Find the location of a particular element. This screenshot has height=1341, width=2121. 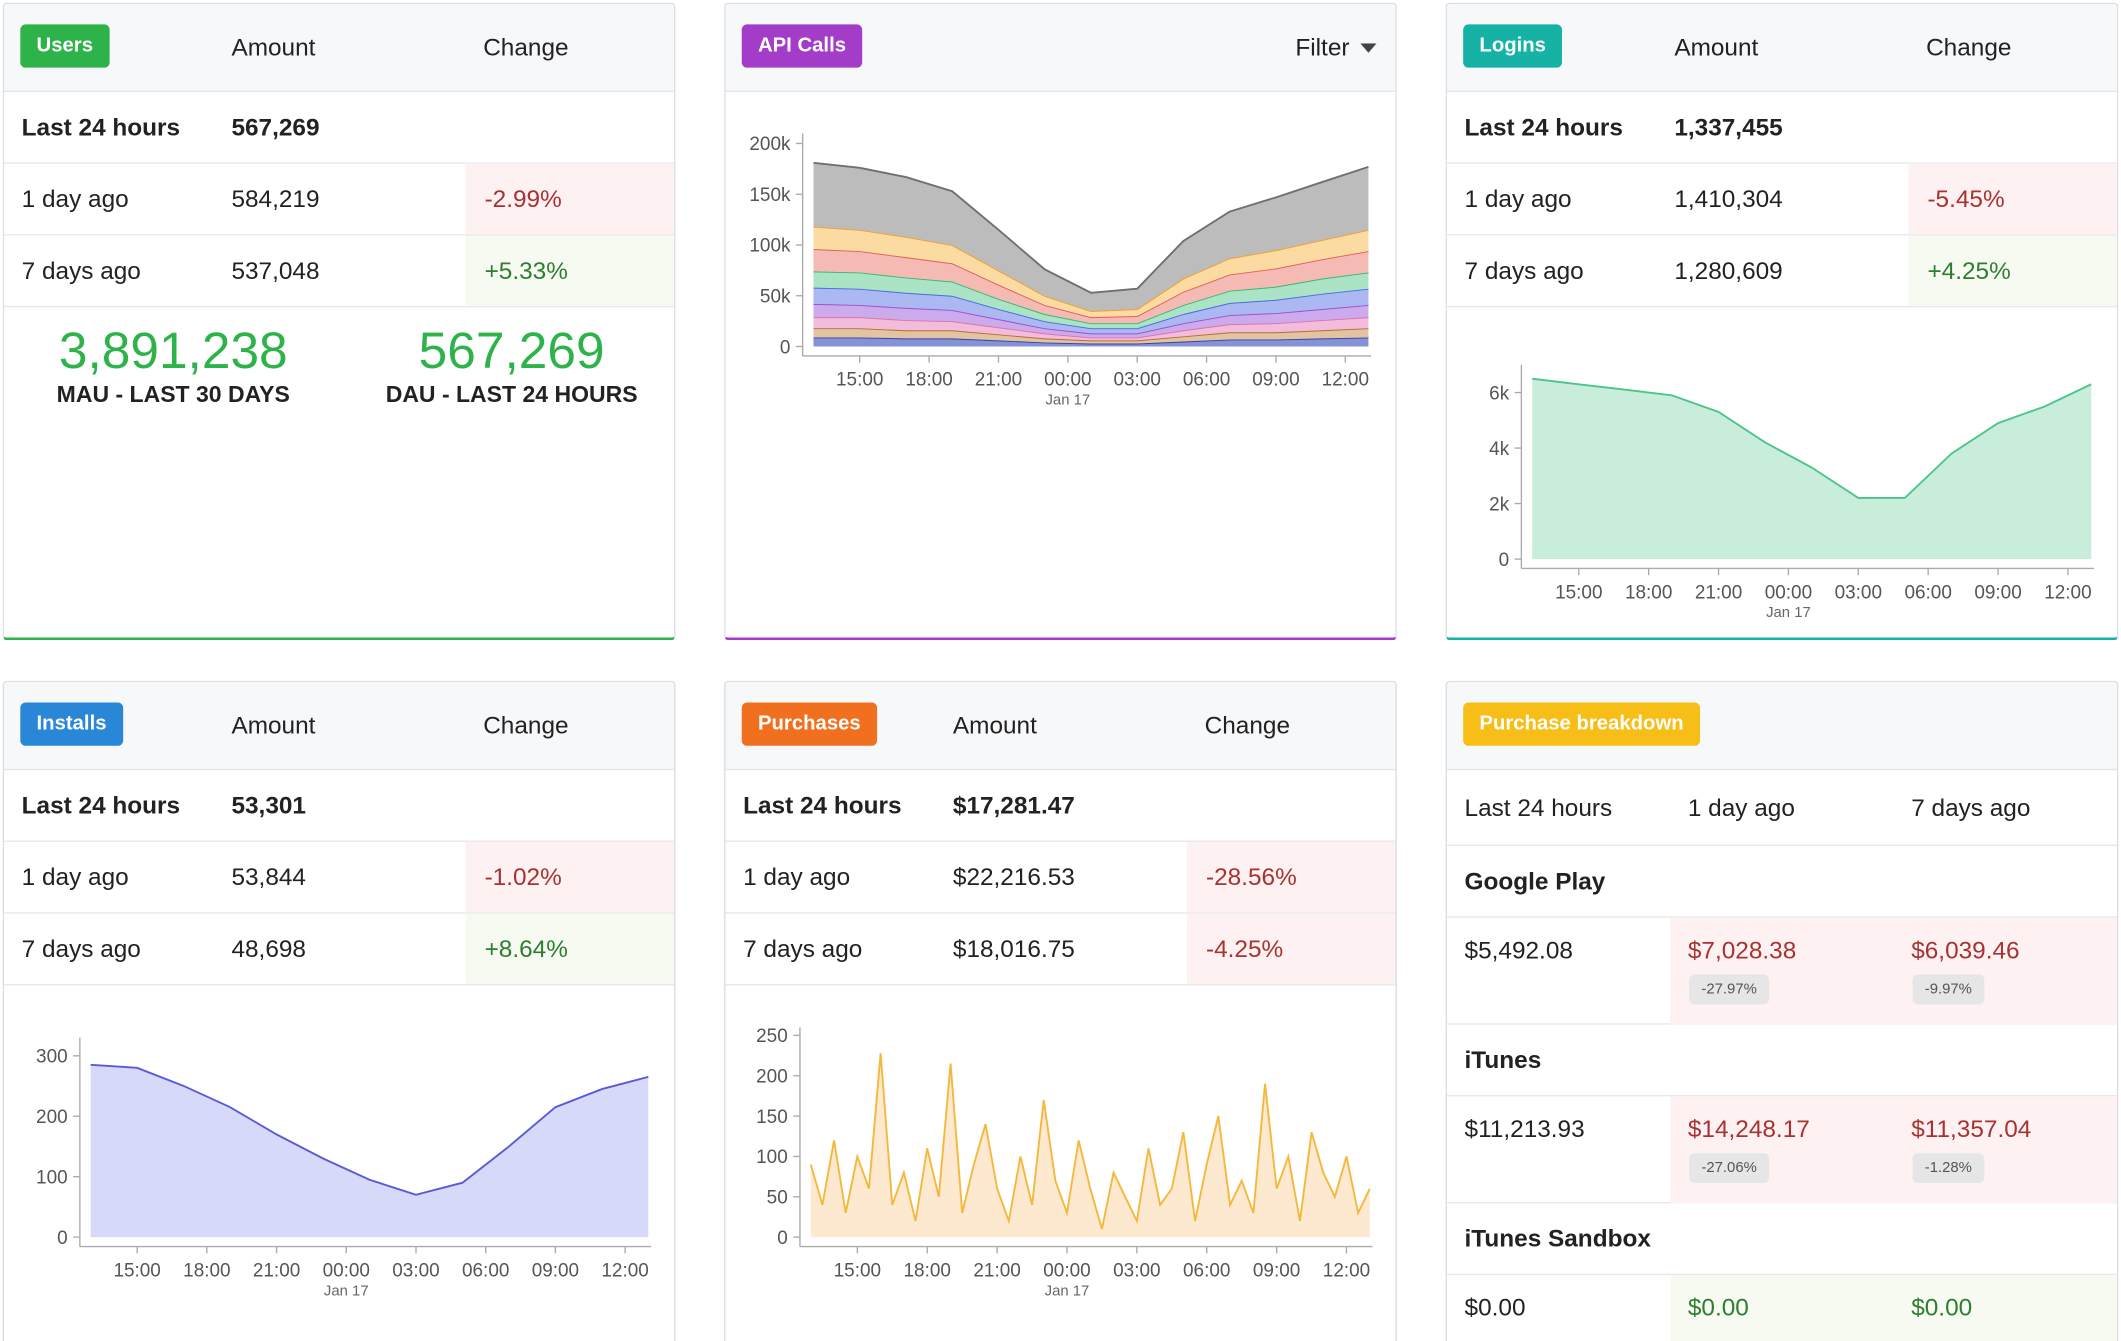

panel-header: Users Amount Change is located at coordinates (339, 48).